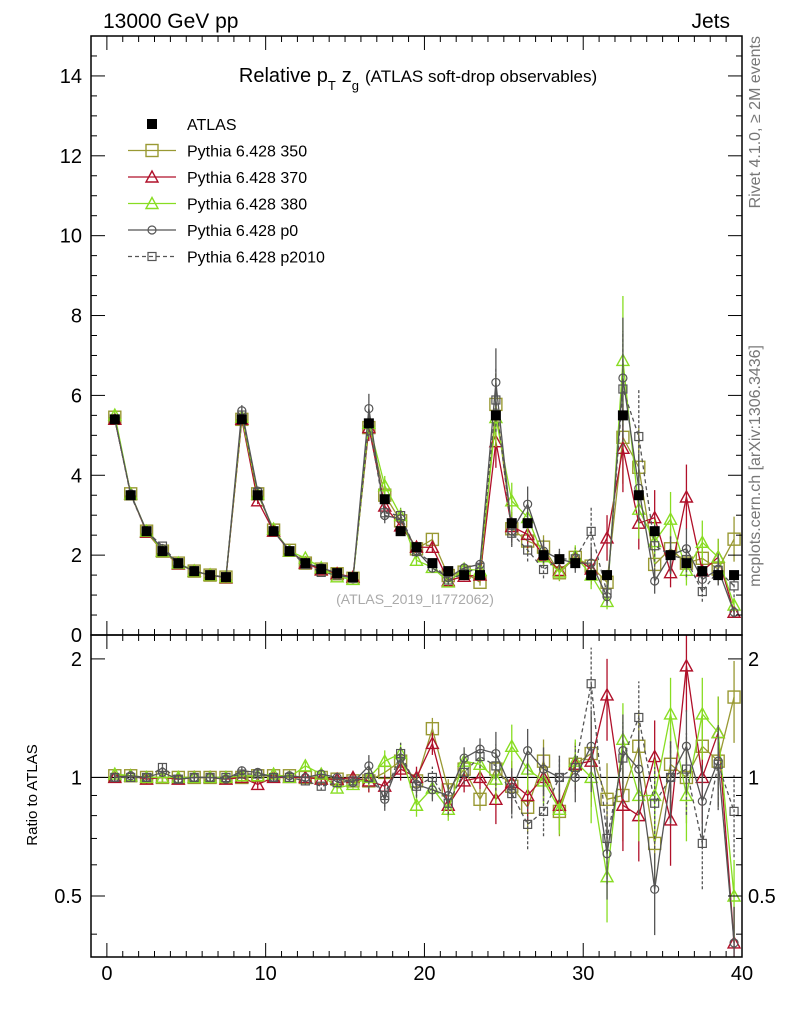 The image size is (786, 1024). I want to click on legend-item-data: ATLAS, so click(192, 125).